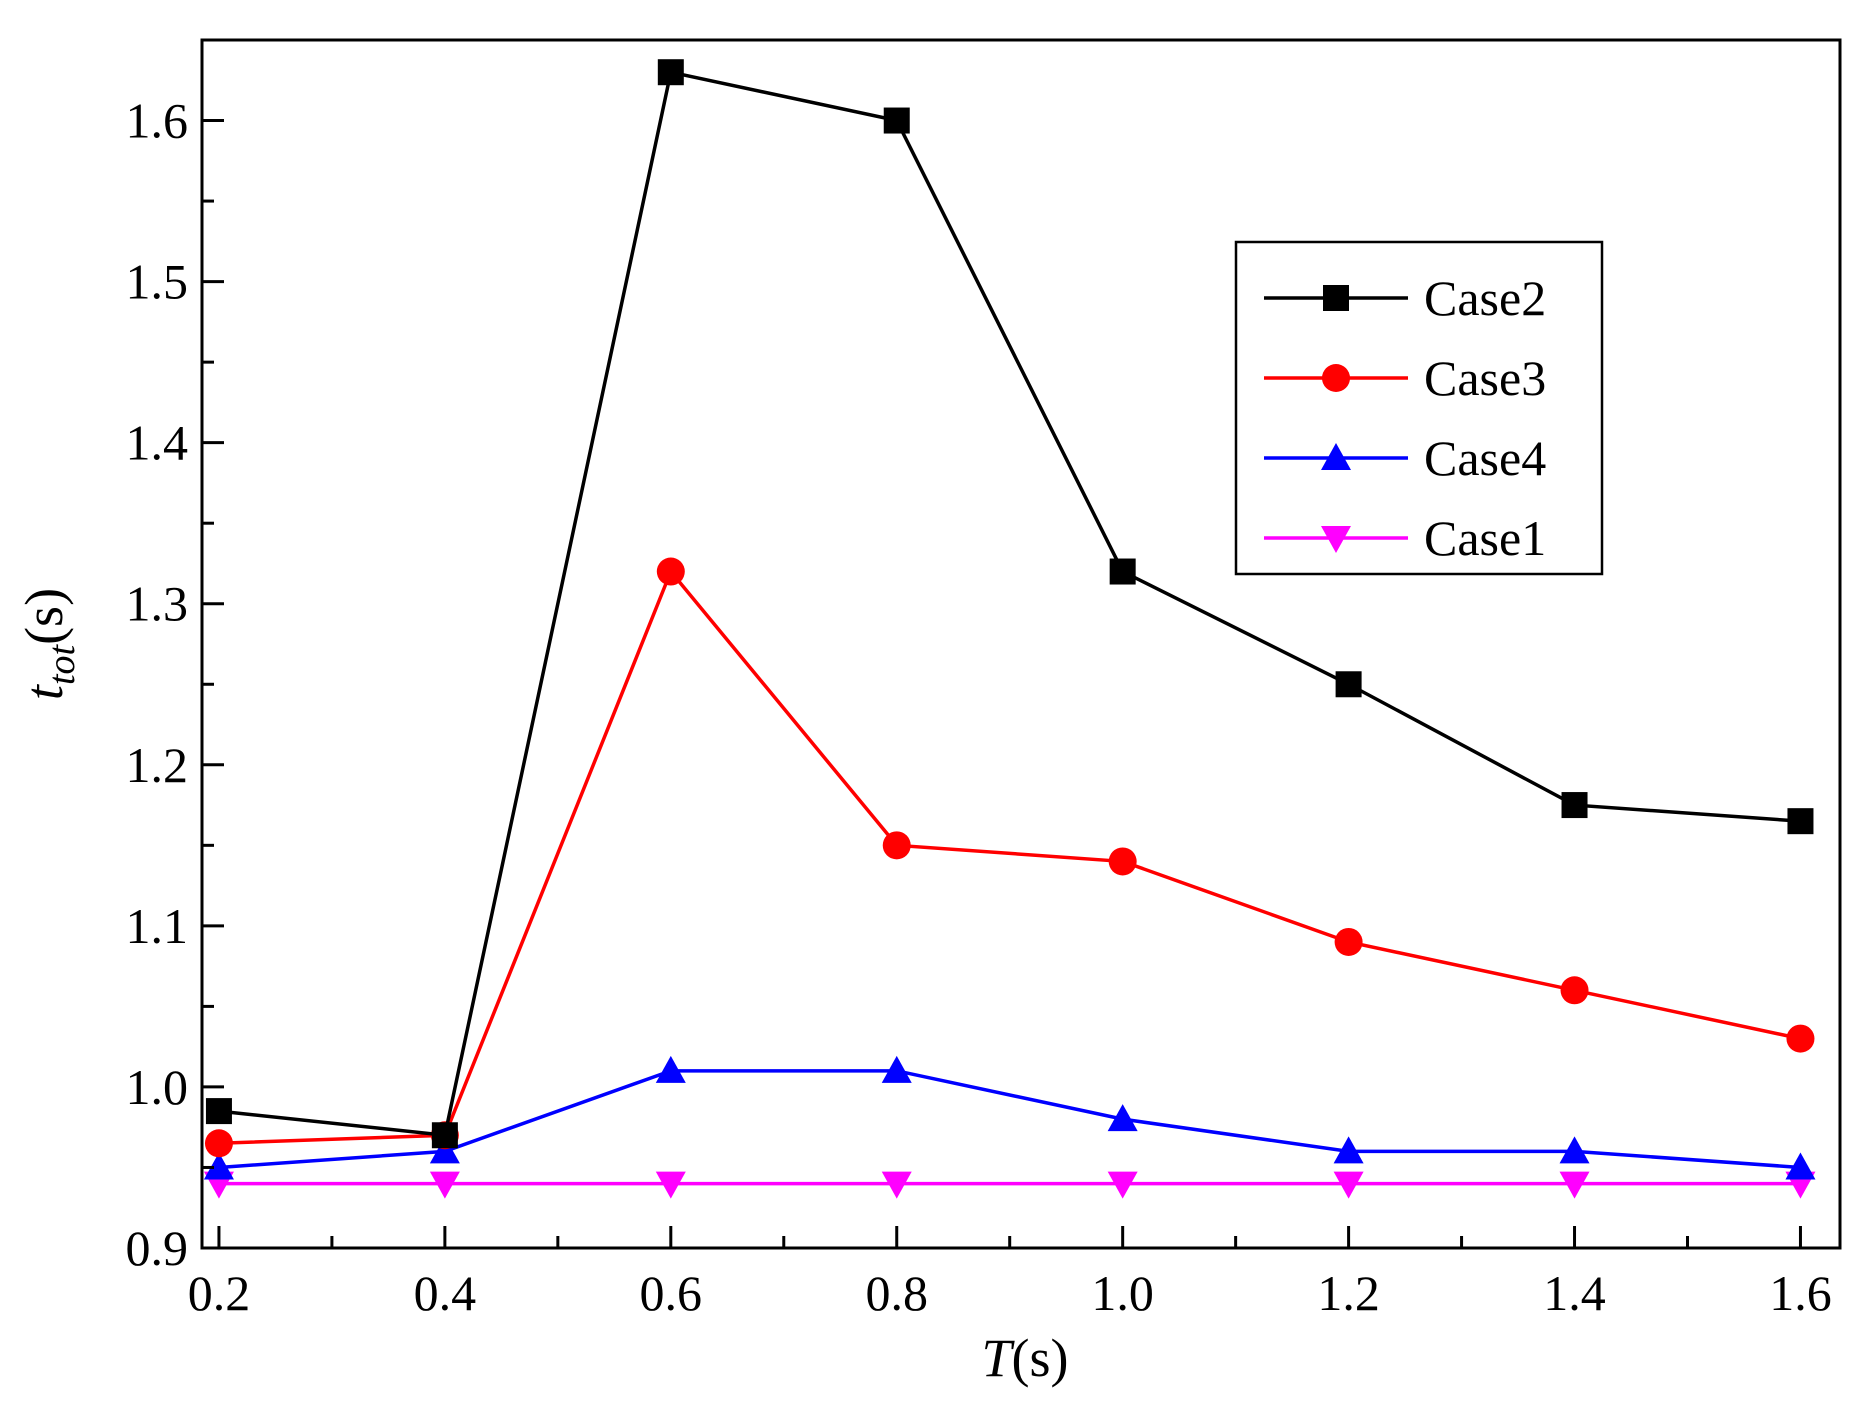  Describe the element at coordinates (44, 691) in the screenshot. I see `y-axis-symbol: t` at that location.